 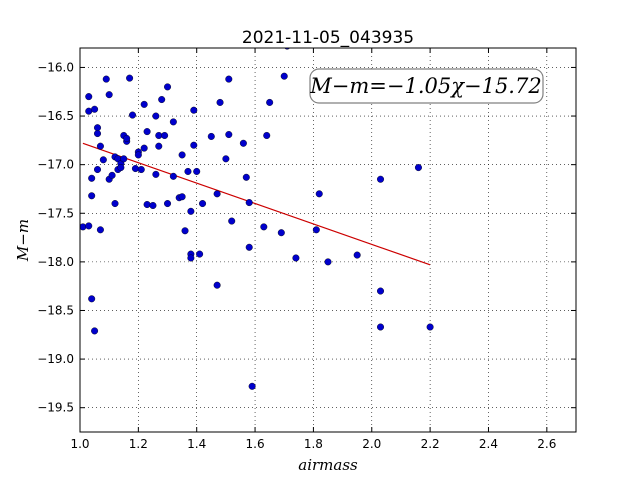 What do you see at coordinates (55, 408) in the screenshot?
I see `y-tick-label: −19.5` at bounding box center [55, 408].